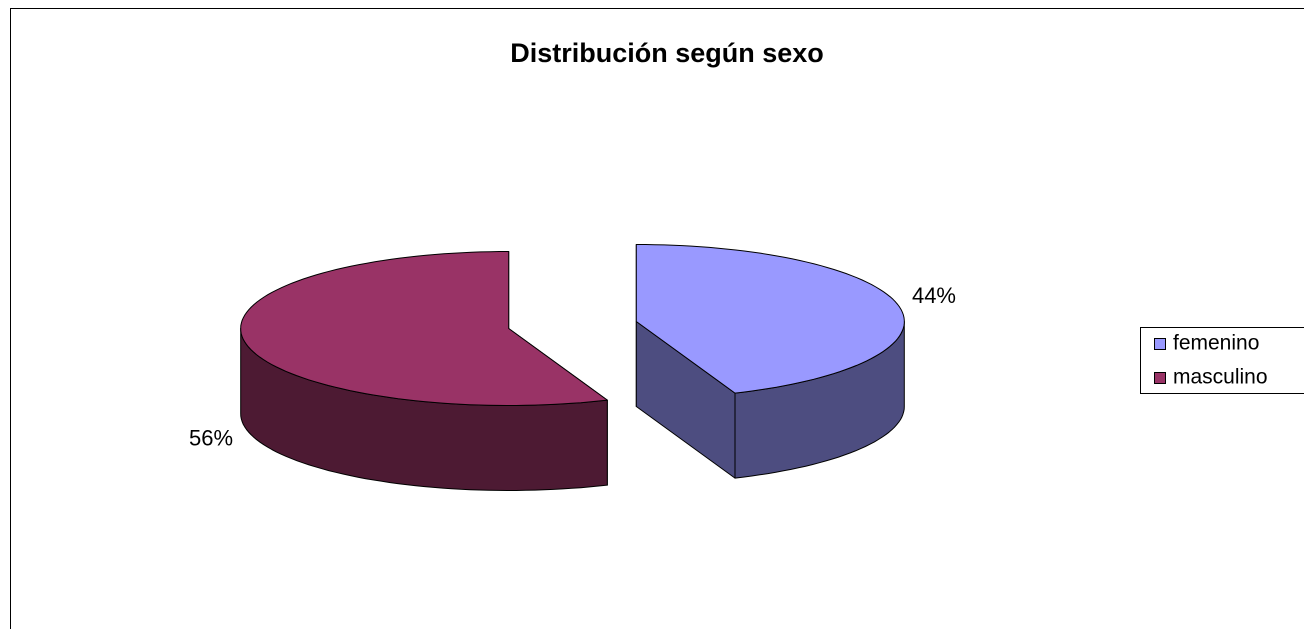  I want to click on legend-label: masculino, so click(1220, 377).